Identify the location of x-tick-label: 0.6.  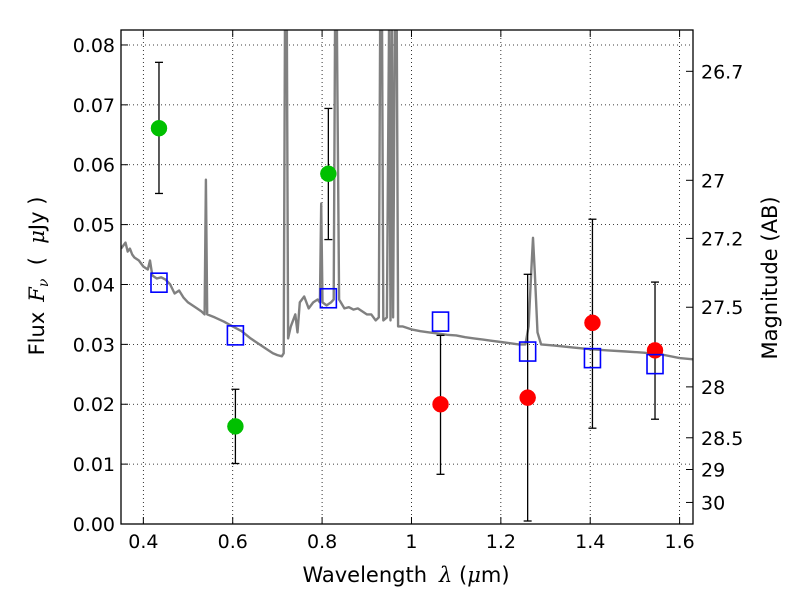
(233, 542).